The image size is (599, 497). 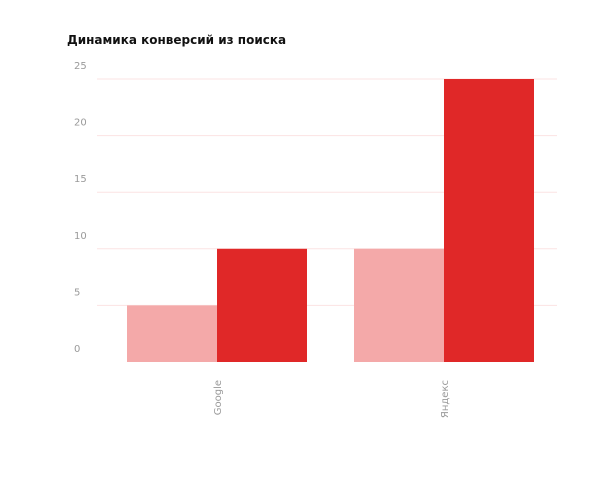 I want to click on bar-Яндекс-series-2, so click(x=489, y=220).